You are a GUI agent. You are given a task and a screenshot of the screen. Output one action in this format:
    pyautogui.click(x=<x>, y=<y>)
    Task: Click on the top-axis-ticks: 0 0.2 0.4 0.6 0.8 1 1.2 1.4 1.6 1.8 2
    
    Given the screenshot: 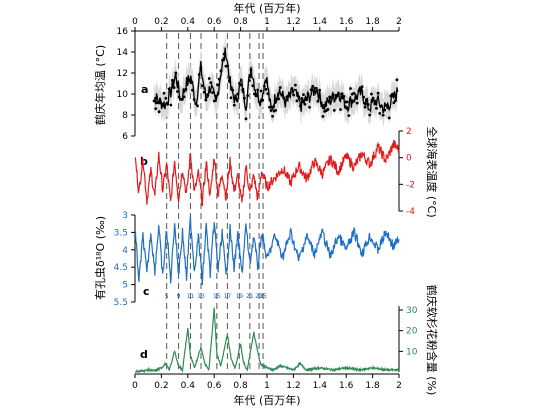 What is the action you would take?
    pyautogui.click(x=267, y=24)
    